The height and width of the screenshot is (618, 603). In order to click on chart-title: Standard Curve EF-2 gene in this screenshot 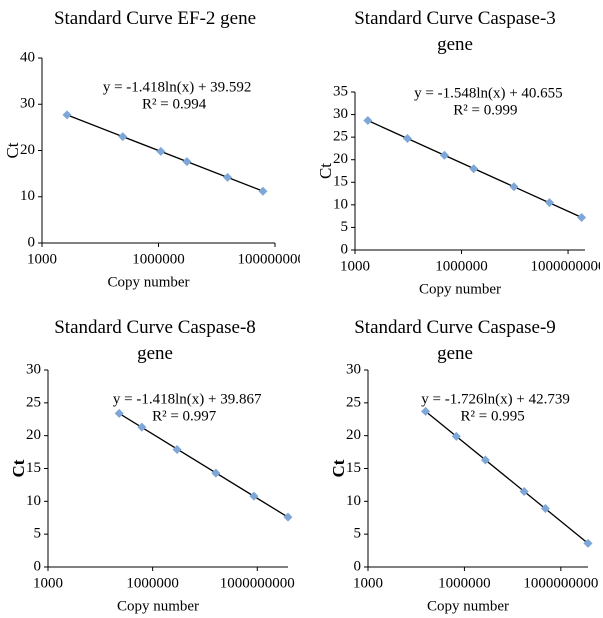, I will do `click(155, 18)`.